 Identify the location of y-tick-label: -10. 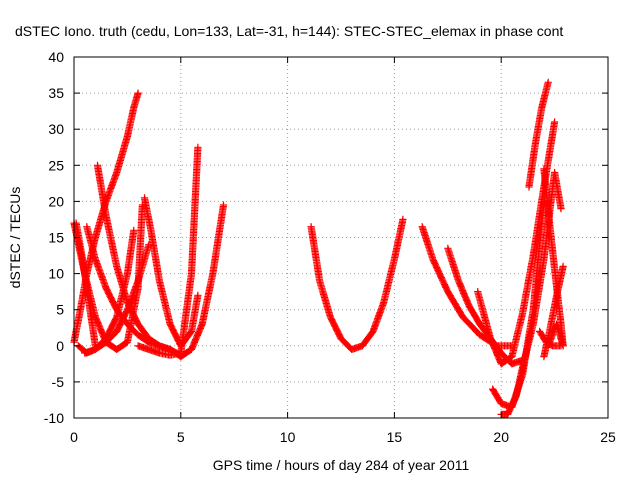
(54, 418).